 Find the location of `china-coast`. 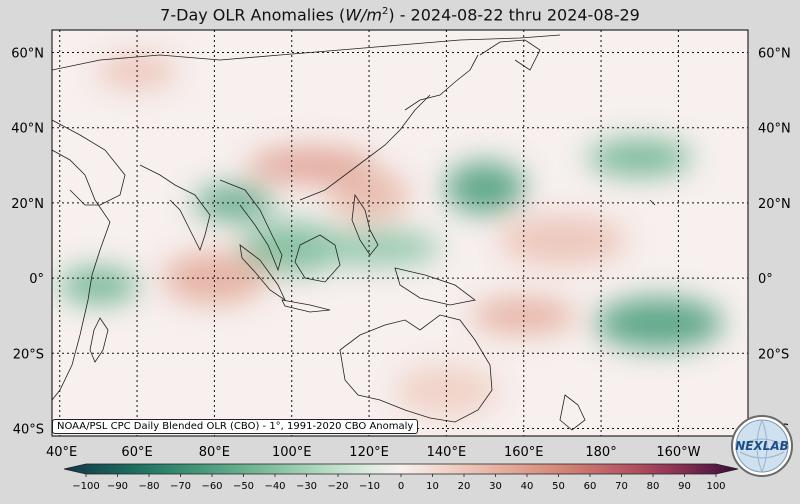

china-coast is located at coordinates (365, 147).